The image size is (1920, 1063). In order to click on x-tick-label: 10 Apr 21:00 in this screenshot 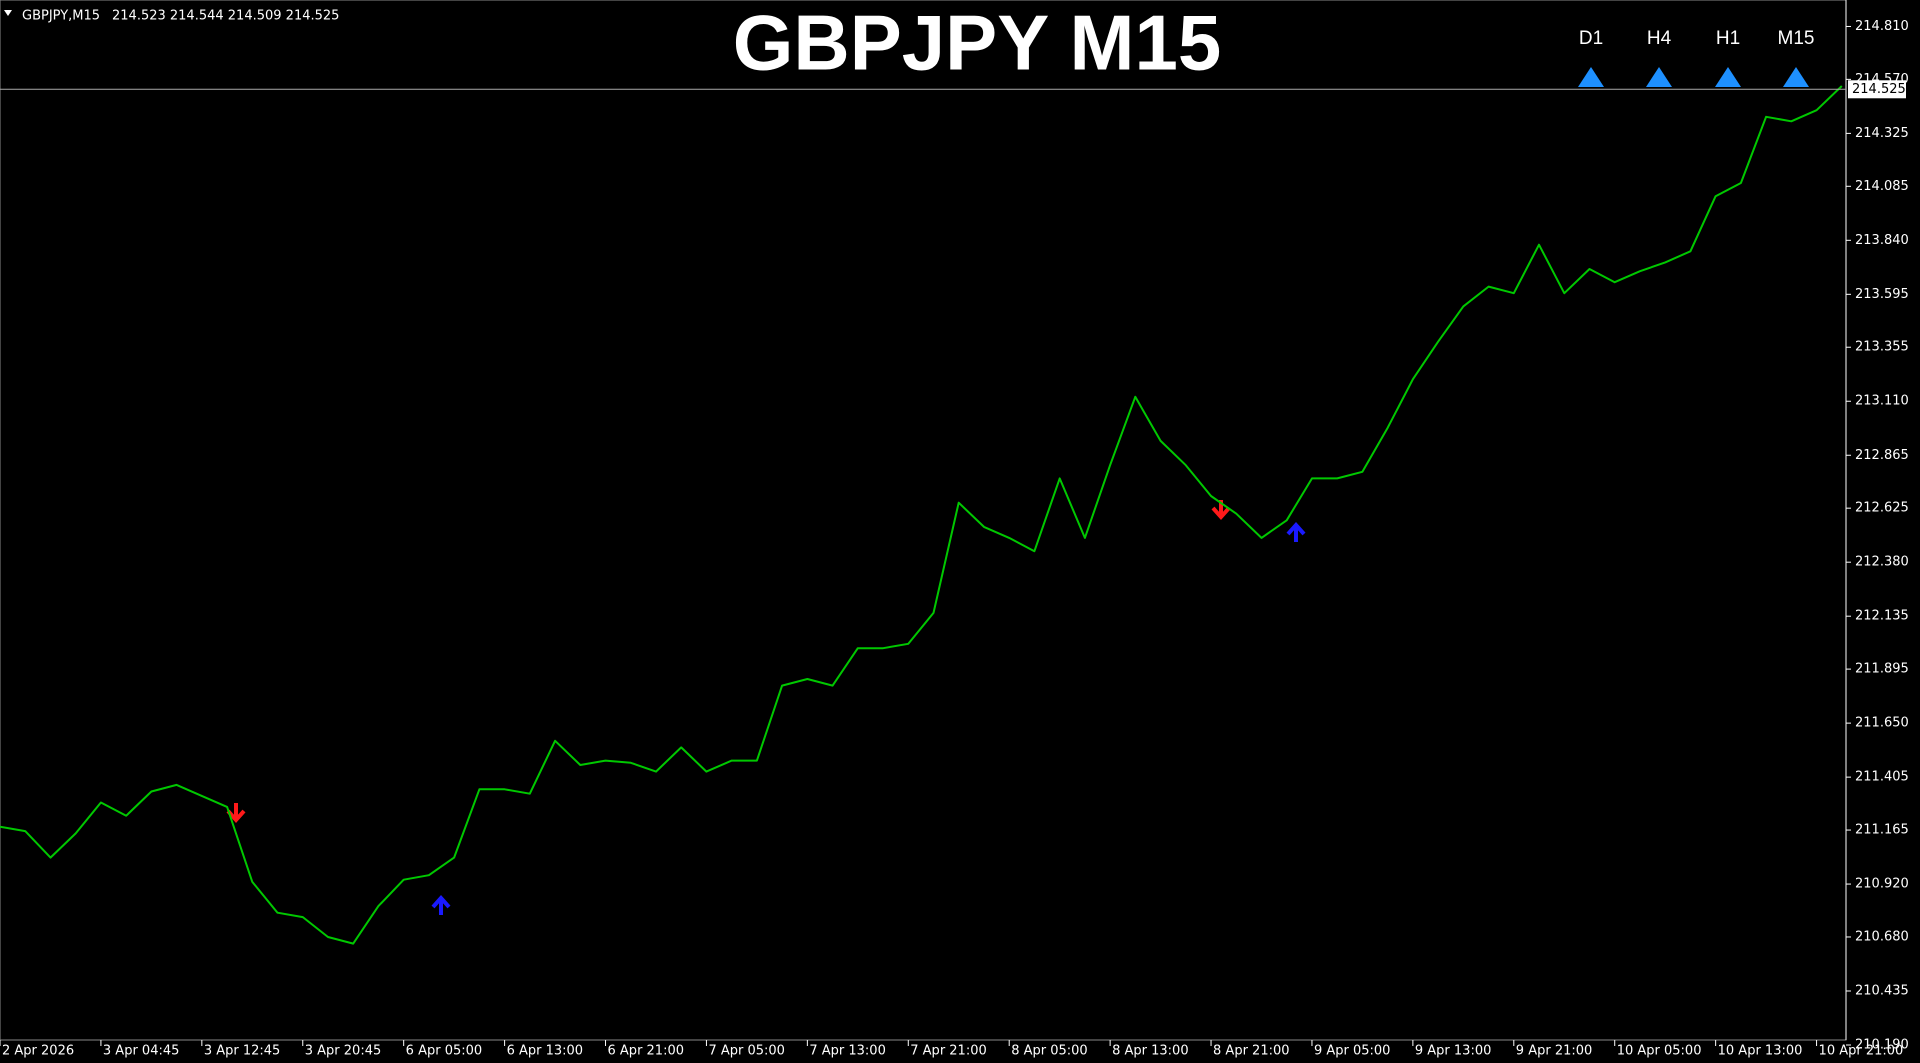, I will do `click(1861, 1051)`.